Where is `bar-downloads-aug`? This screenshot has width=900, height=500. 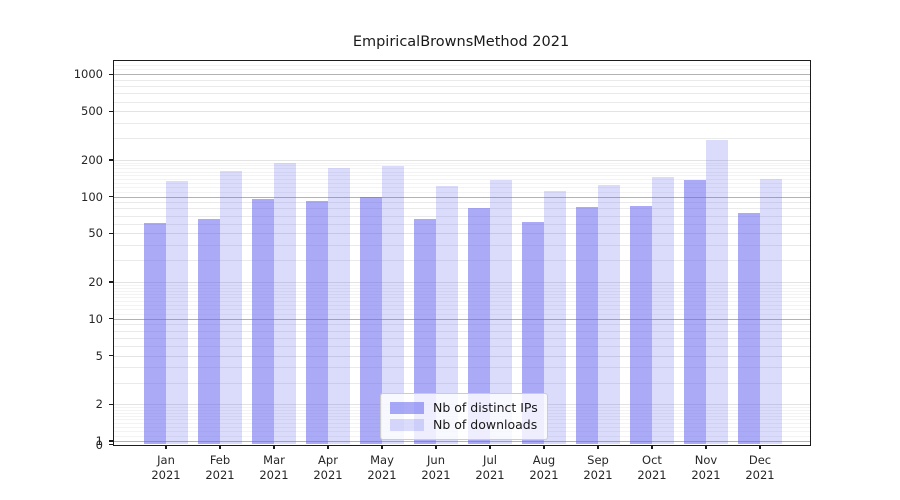
bar-downloads-aug is located at coordinates (555, 317).